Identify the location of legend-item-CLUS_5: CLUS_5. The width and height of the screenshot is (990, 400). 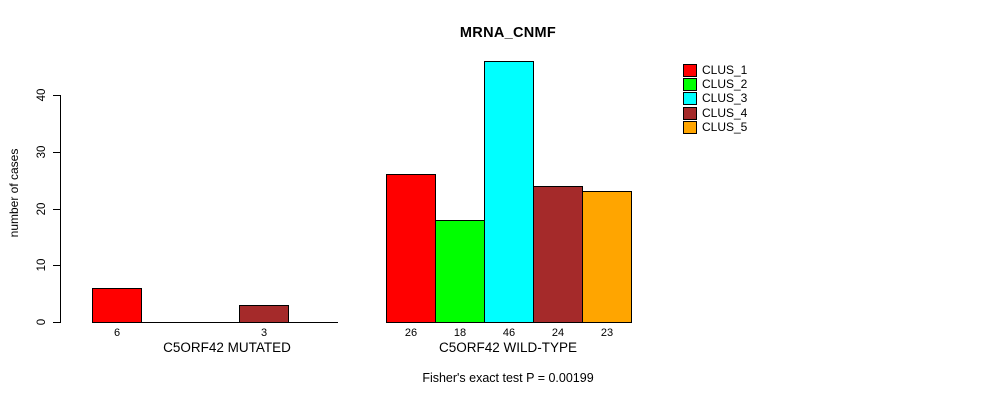
(715, 127).